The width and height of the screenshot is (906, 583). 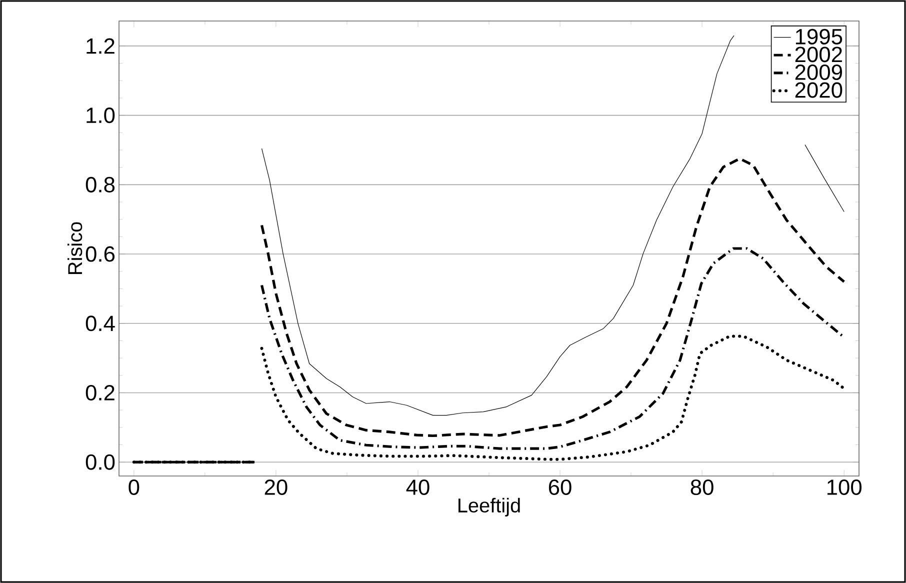 What do you see at coordinates (819, 36) in the screenshot?
I see `legend-label: 1995` at bounding box center [819, 36].